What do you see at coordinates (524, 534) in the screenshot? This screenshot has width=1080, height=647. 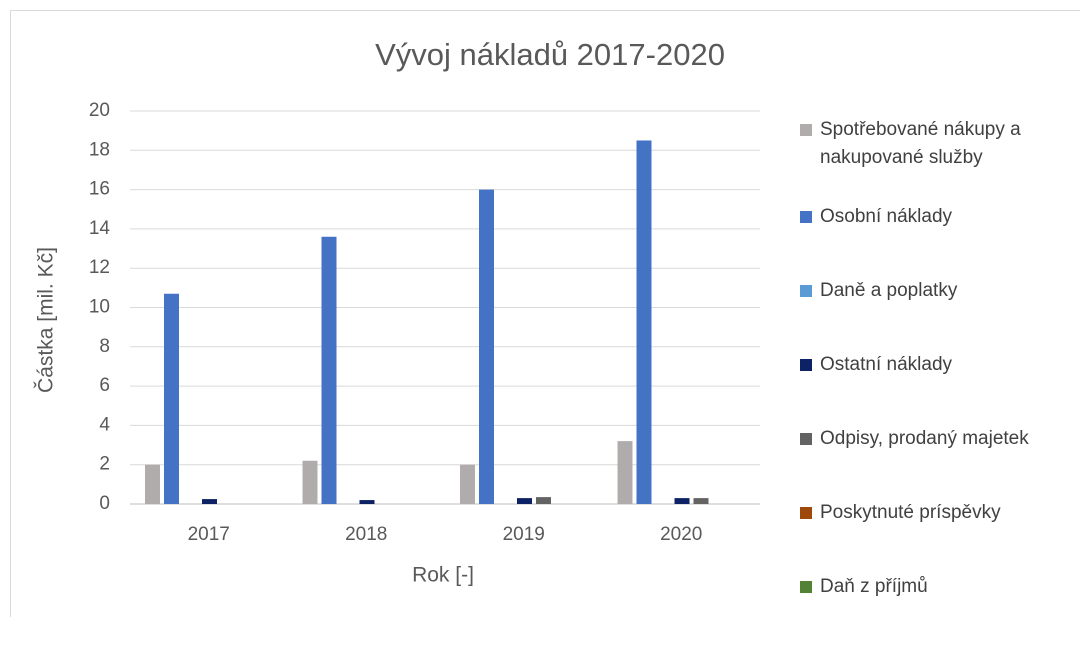 I see `x-tick-label: 2019` at bounding box center [524, 534].